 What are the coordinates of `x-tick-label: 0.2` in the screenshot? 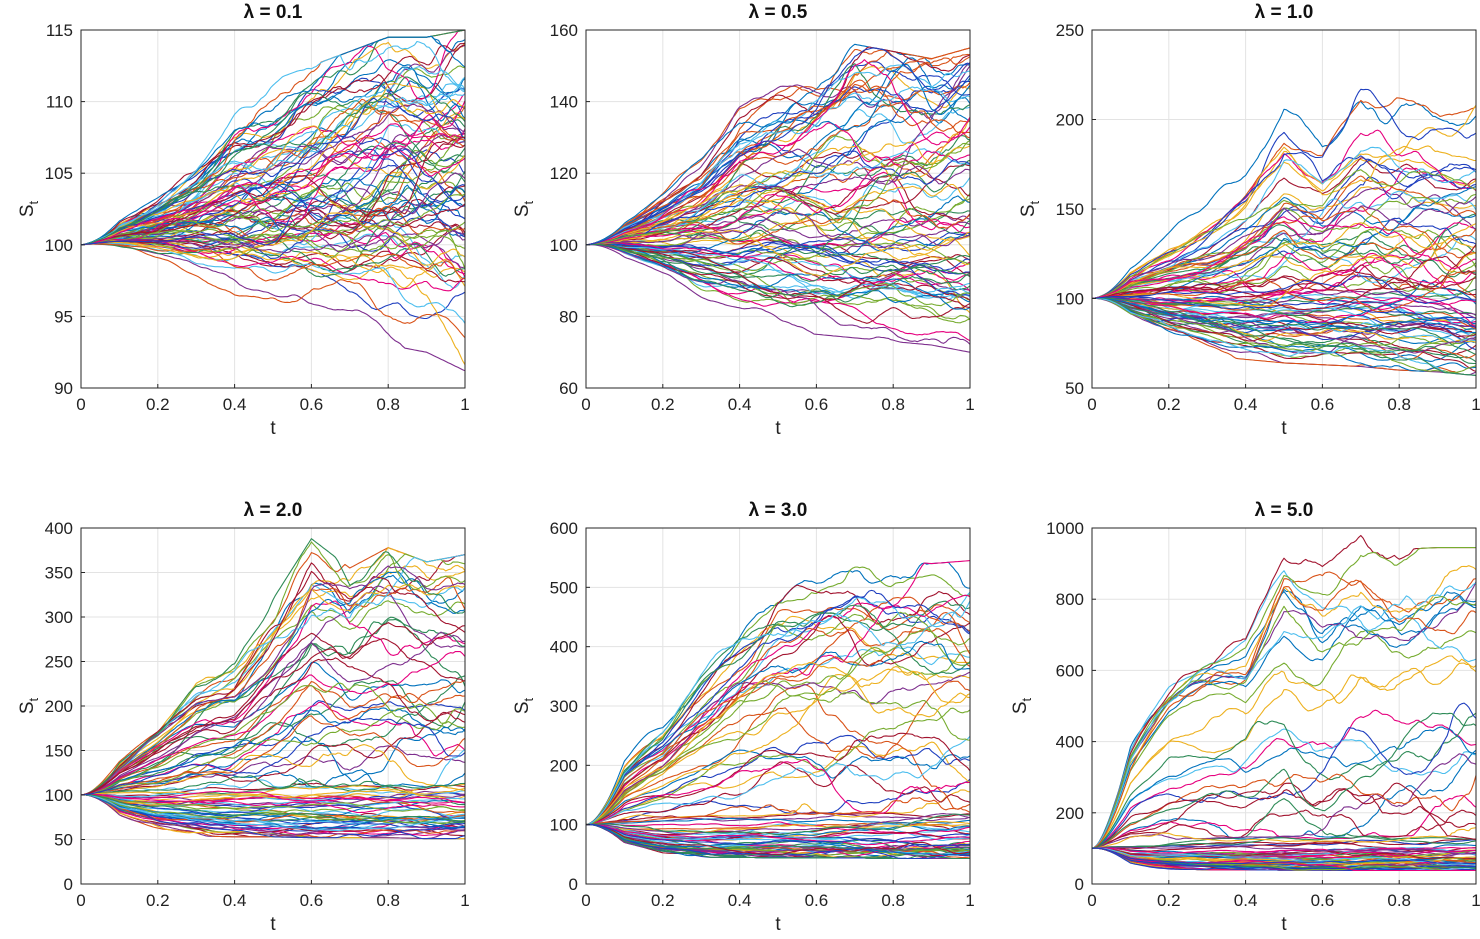 It's located at (1169, 404).